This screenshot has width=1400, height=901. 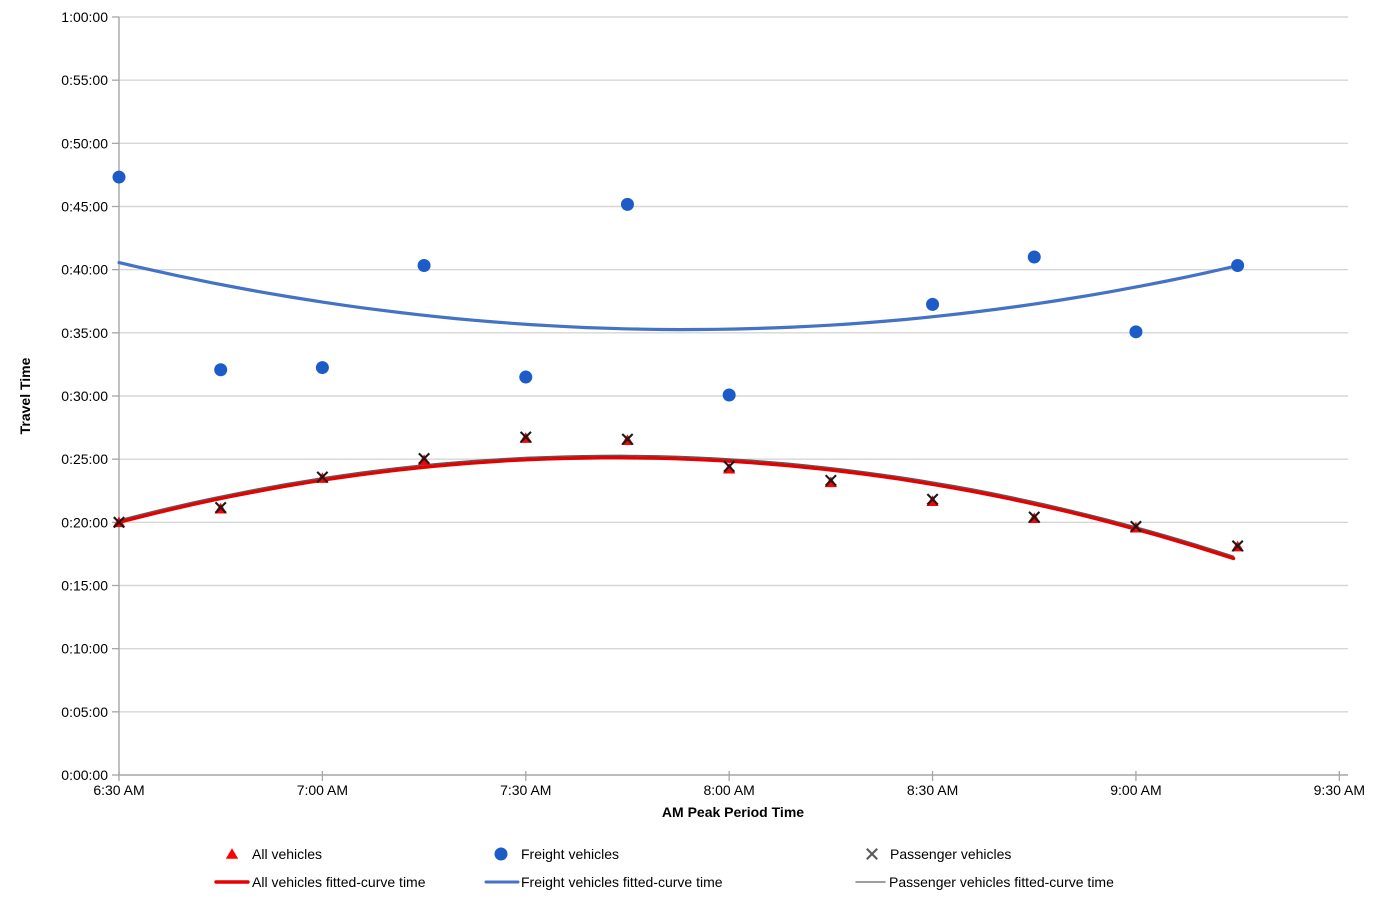 What do you see at coordinates (932, 790) in the screenshot?
I see `x-tick-label: 8:30 AM` at bounding box center [932, 790].